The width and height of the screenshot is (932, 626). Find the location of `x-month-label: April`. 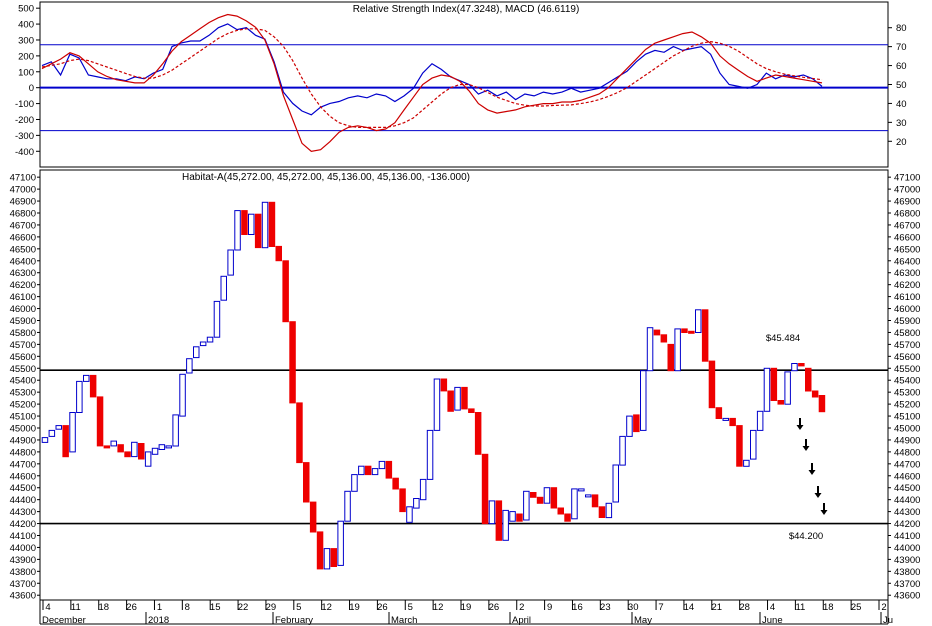

x-month-label: April is located at coordinates (521, 620).